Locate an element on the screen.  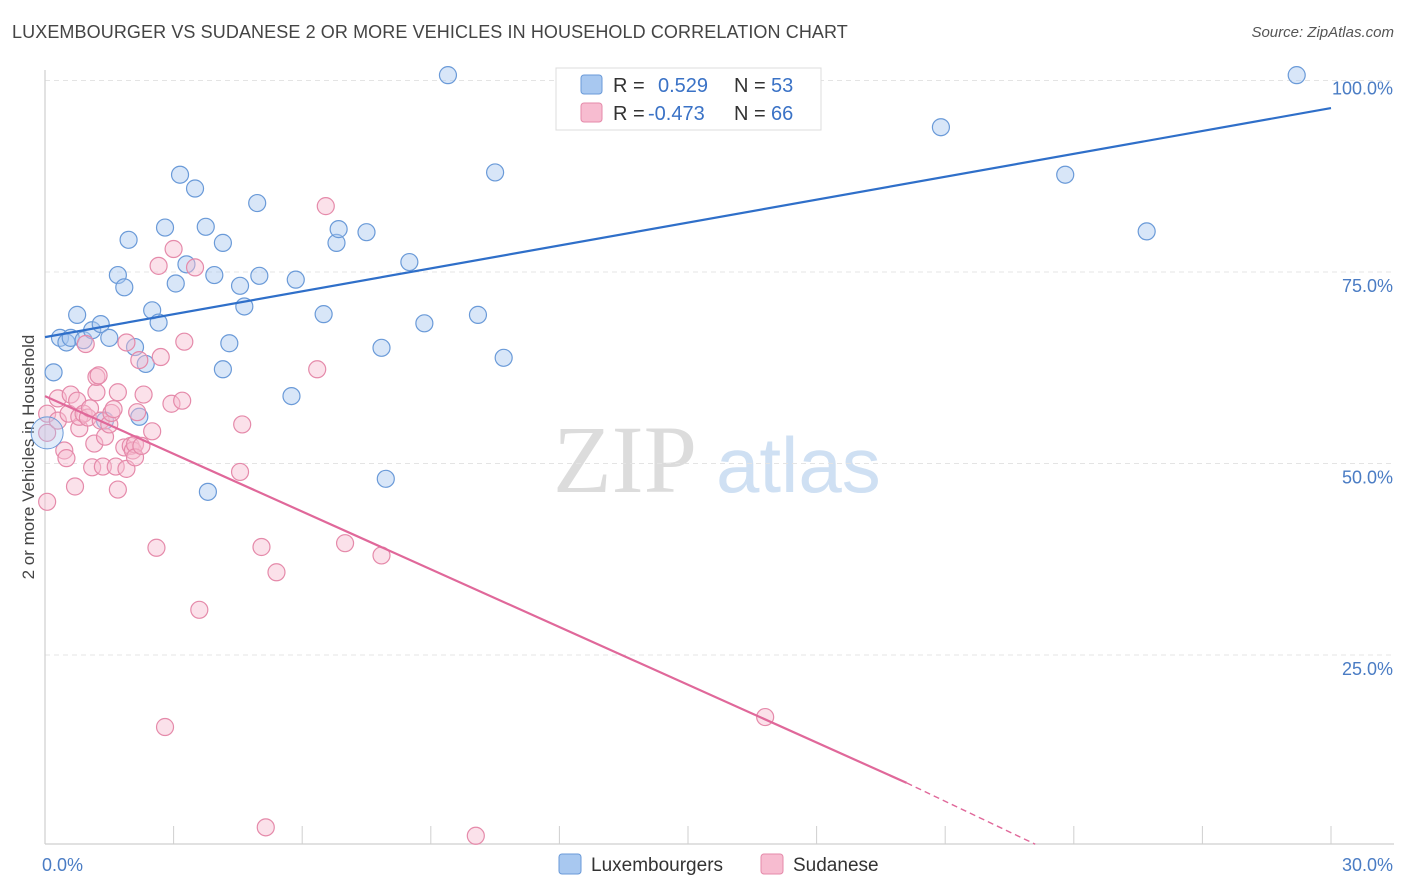
trend-line-extension-sudanese is located at coordinates (971, 813).